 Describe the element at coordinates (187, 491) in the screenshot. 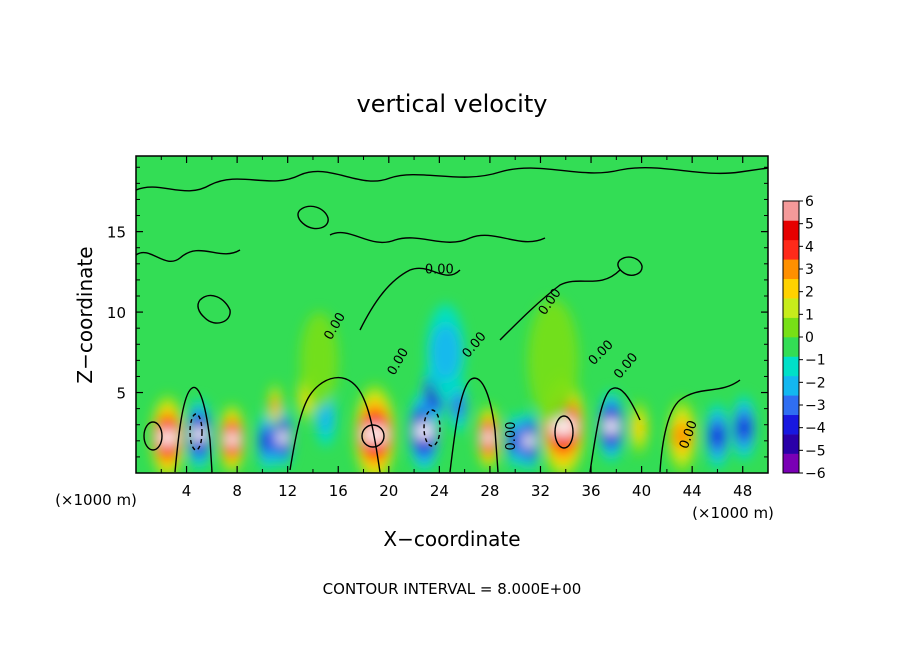

I see `x-tick-label: 4` at that location.